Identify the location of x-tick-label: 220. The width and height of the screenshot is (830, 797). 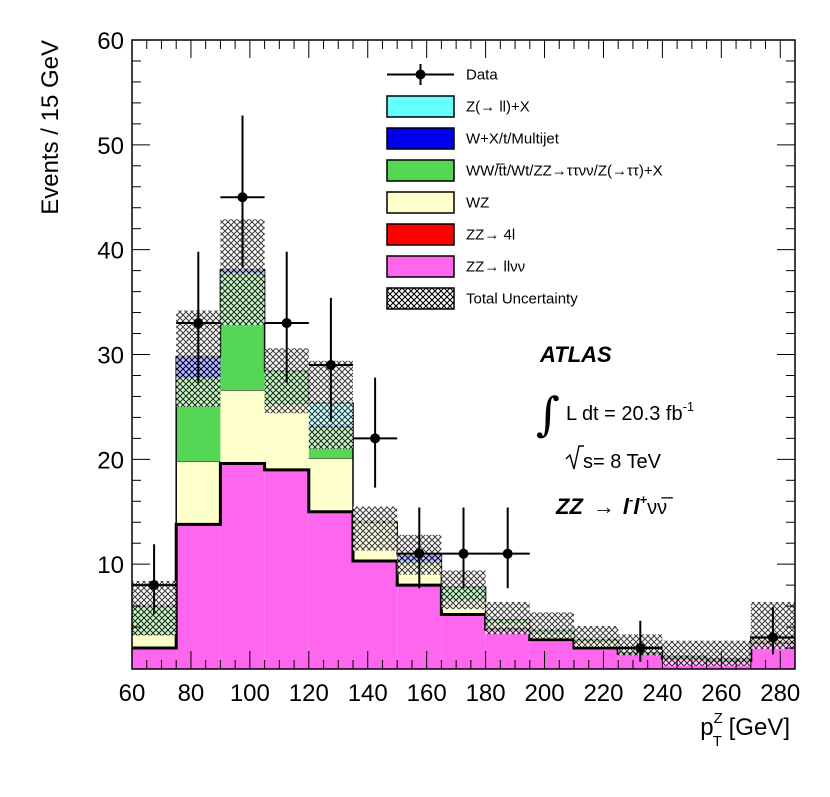
(603, 693).